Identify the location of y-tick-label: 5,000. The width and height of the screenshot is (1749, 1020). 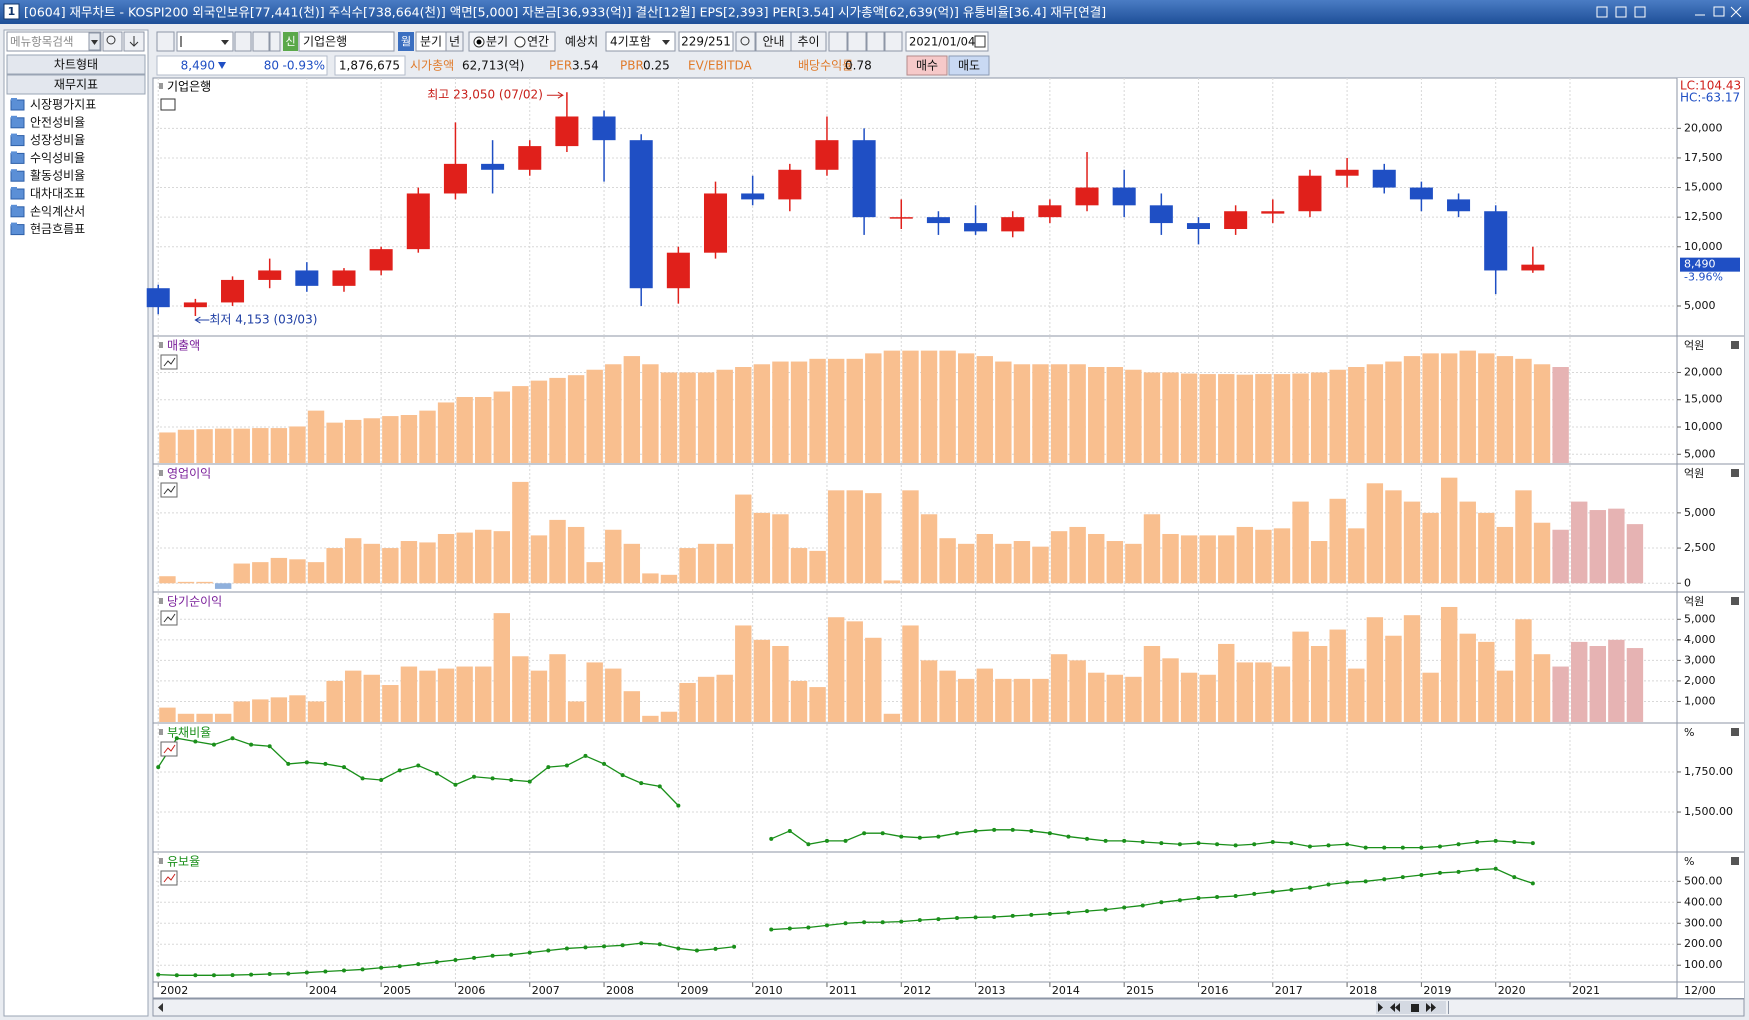
(1700, 305).